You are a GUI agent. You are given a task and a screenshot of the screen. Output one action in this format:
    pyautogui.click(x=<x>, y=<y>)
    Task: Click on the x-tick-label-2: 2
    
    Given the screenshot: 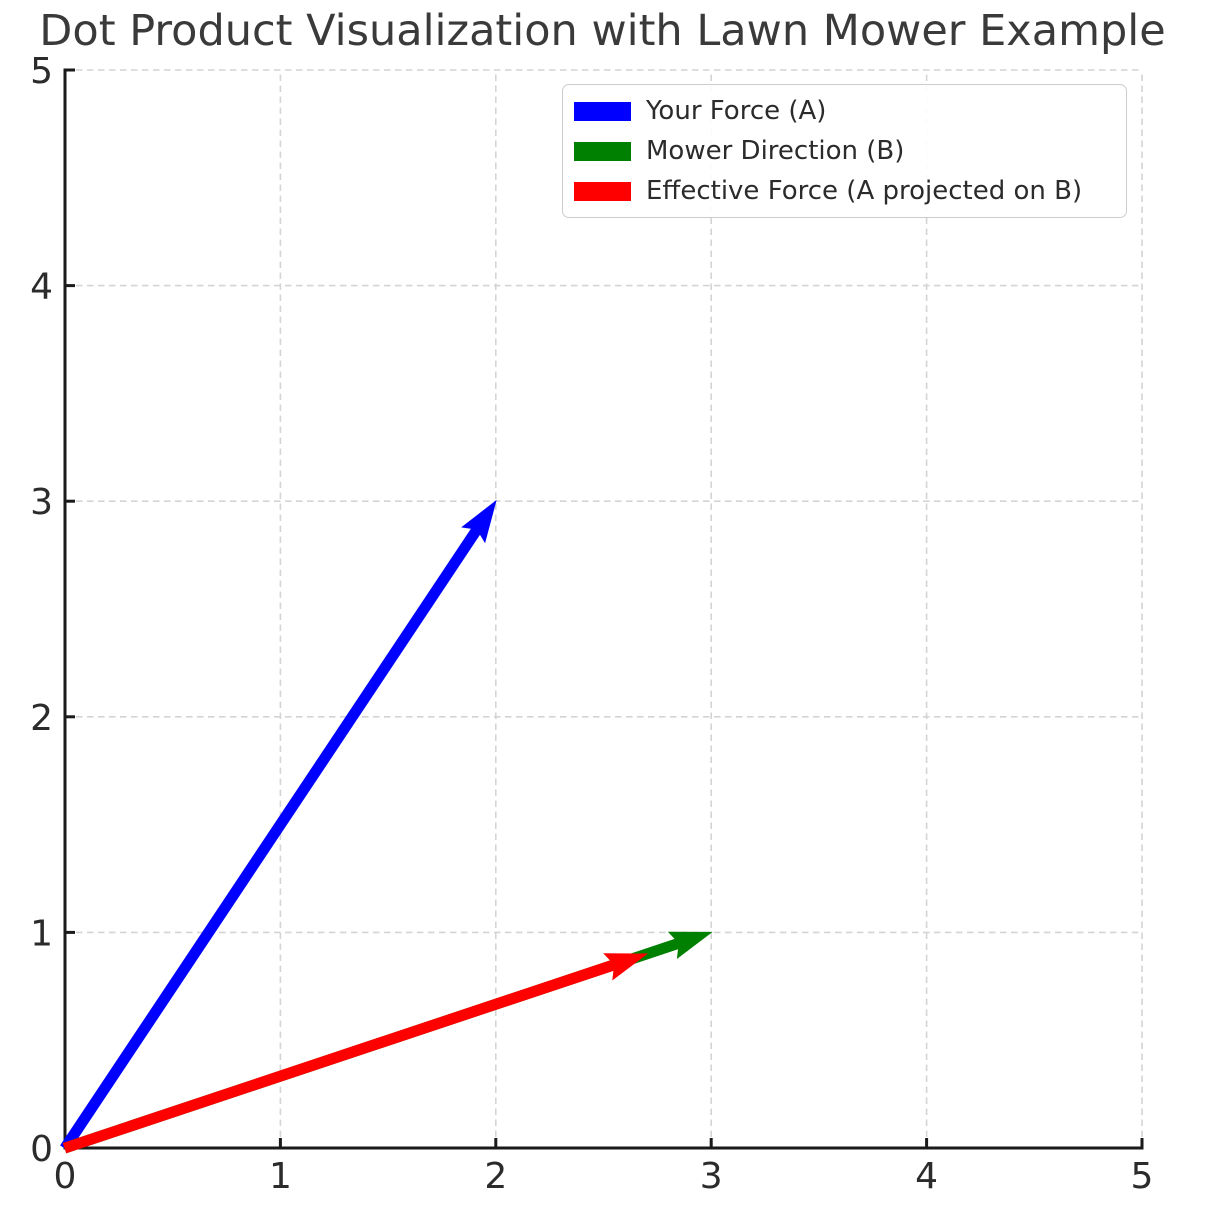 What is the action you would take?
    pyautogui.click(x=495, y=1176)
    